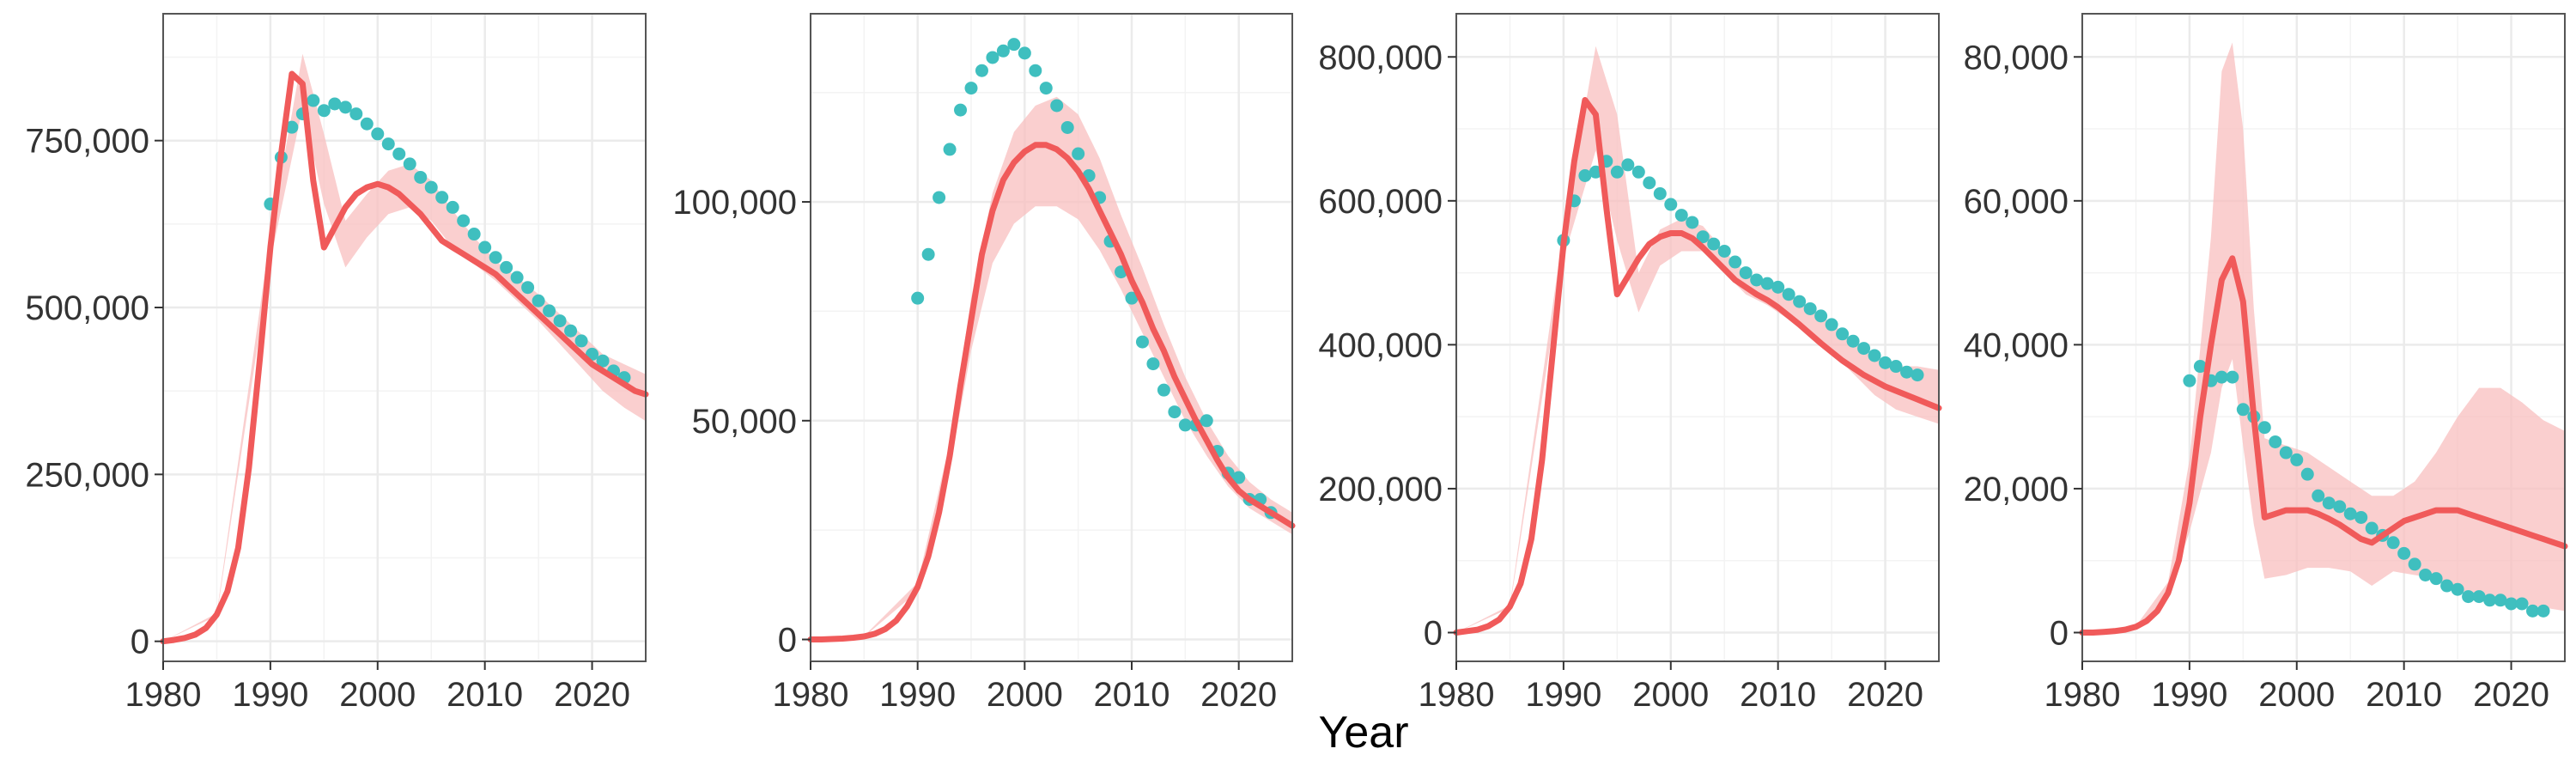 This screenshot has width=2576, height=773. What do you see at coordinates (1363, 733) in the screenshot?
I see `x-axis-label: Year` at bounding box center [1363, 733].